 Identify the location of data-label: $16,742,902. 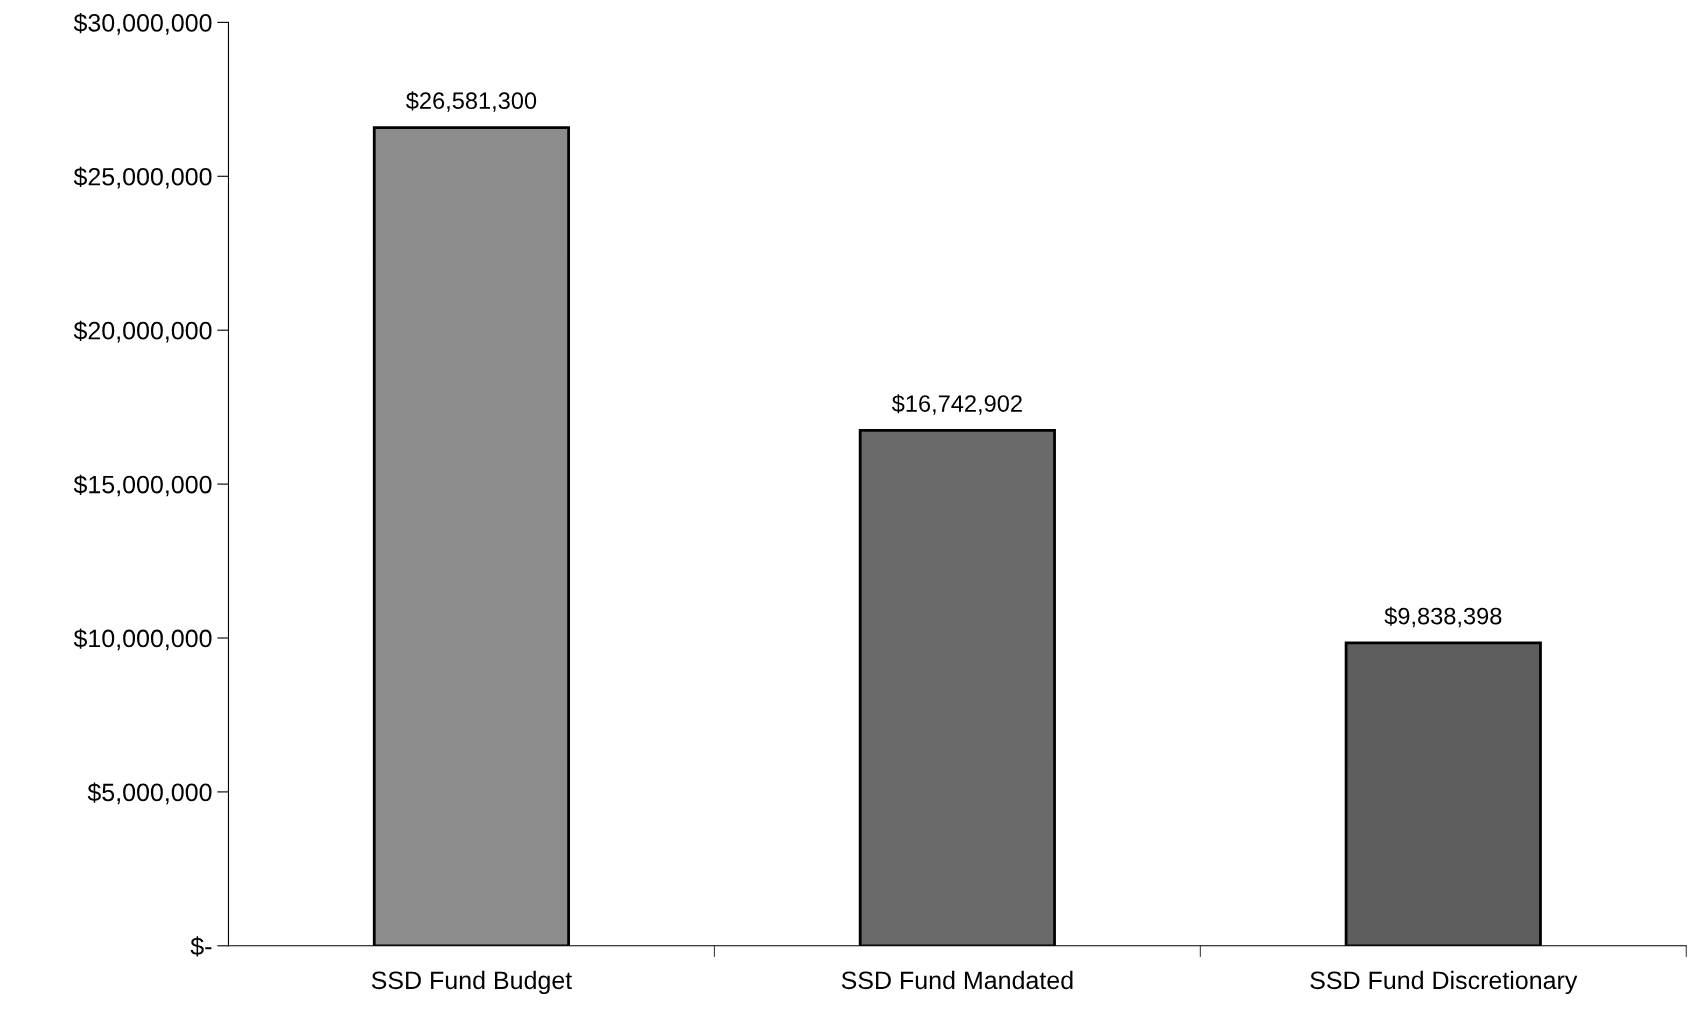
(956, 404).